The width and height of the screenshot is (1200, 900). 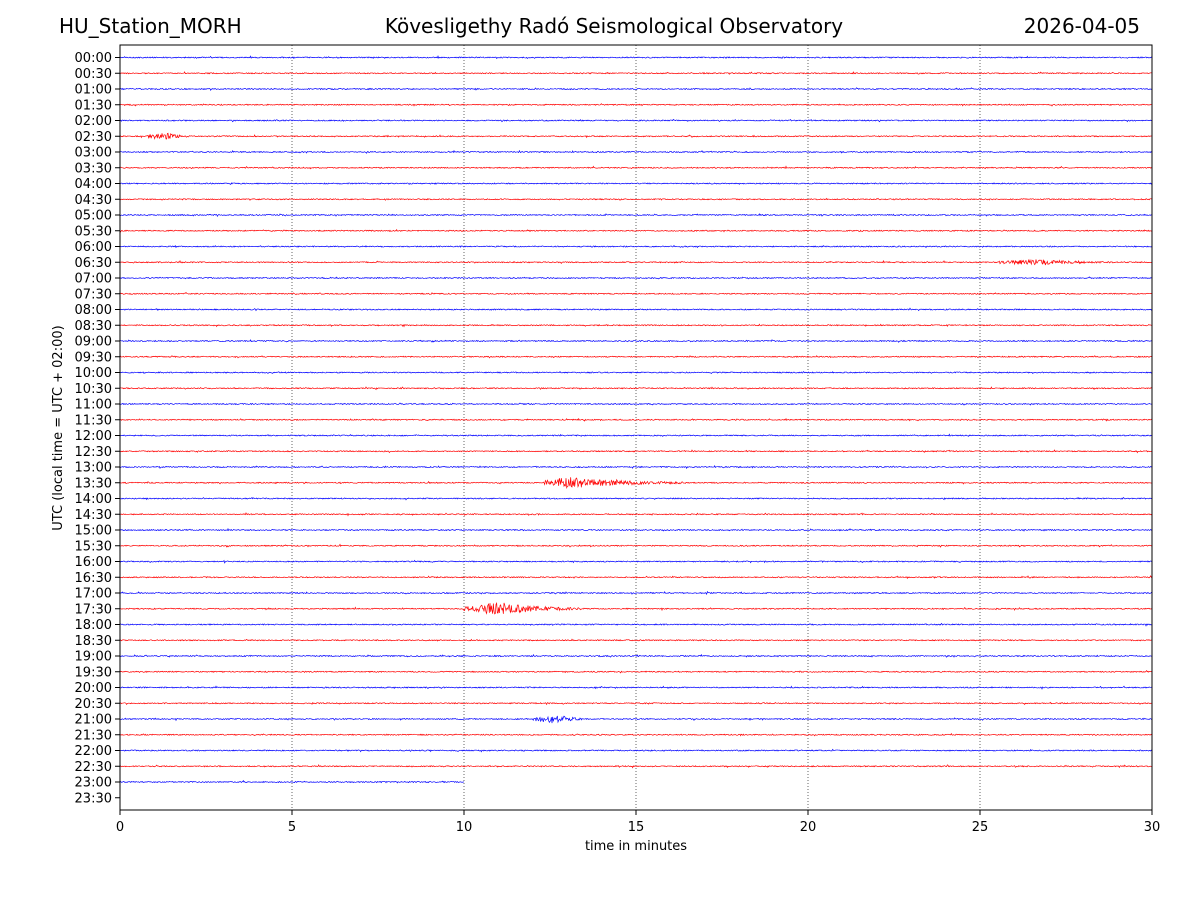 What do you see at coordinates (636, 846) in the screenshot?
I see `x-axis-label: time in minutes` at bounding box center [636, 846].